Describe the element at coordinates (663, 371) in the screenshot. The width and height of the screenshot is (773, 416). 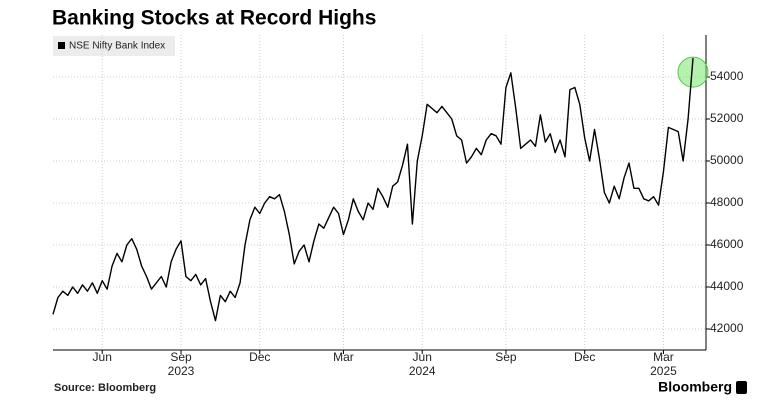
I see `x-year-label: 2025` at that location.